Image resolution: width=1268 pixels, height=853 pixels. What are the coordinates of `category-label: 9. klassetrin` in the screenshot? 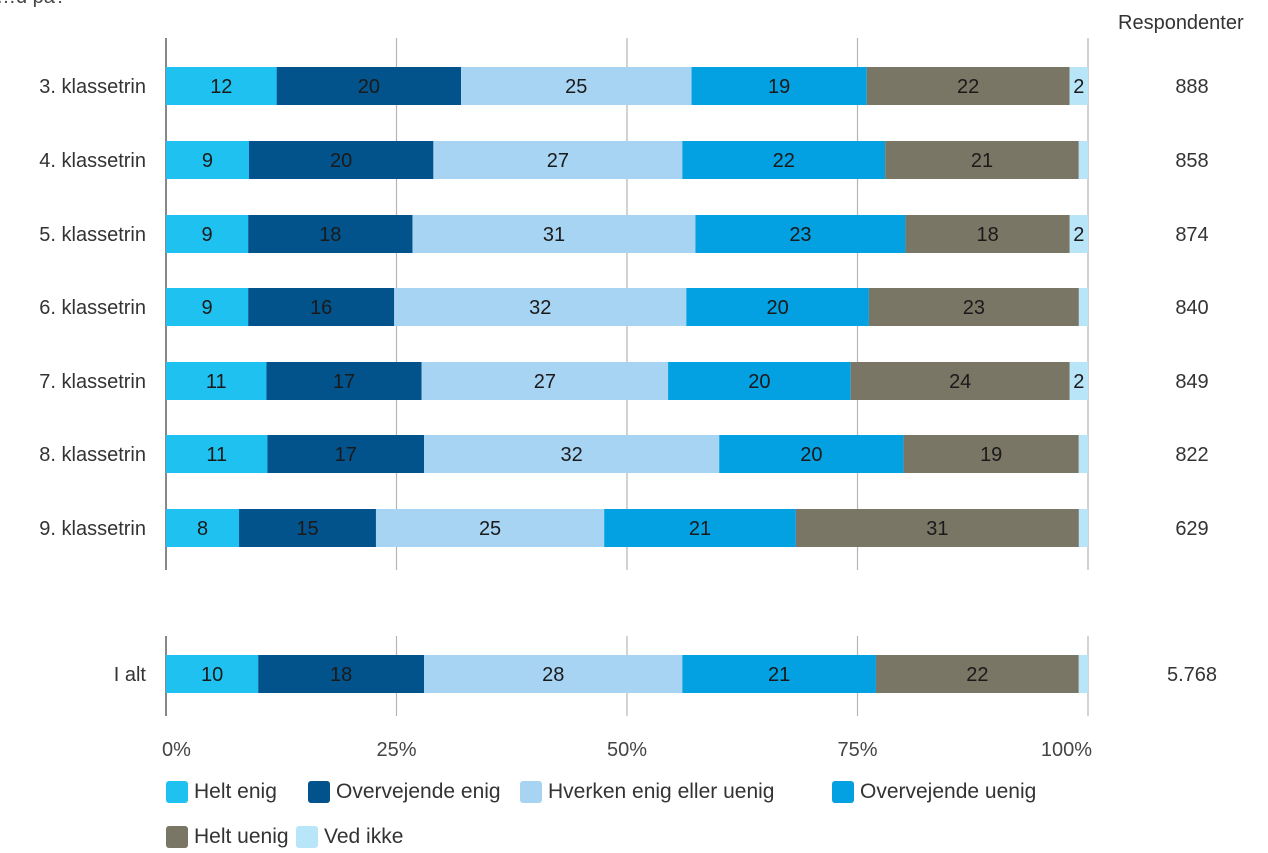 It's located at (92, 529).